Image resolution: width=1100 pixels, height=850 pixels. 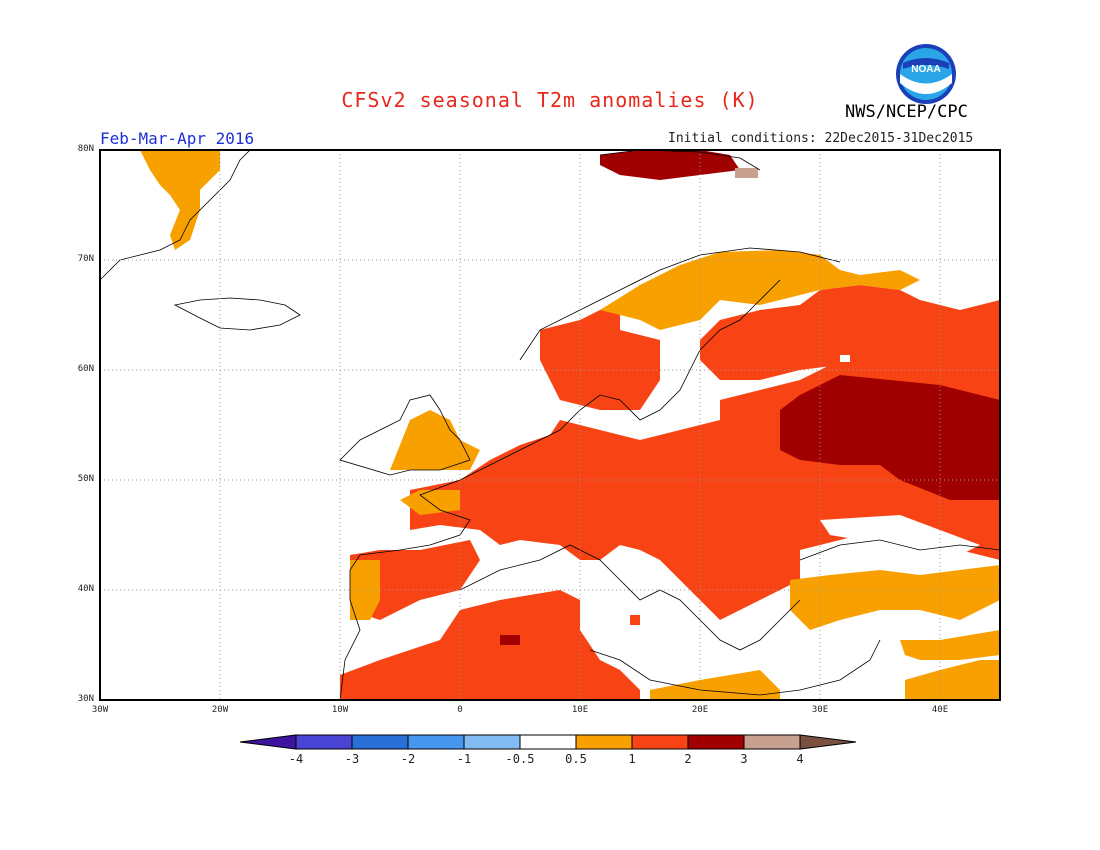 I want to click on legend-label: 0.5, so click(x=576, y=759).